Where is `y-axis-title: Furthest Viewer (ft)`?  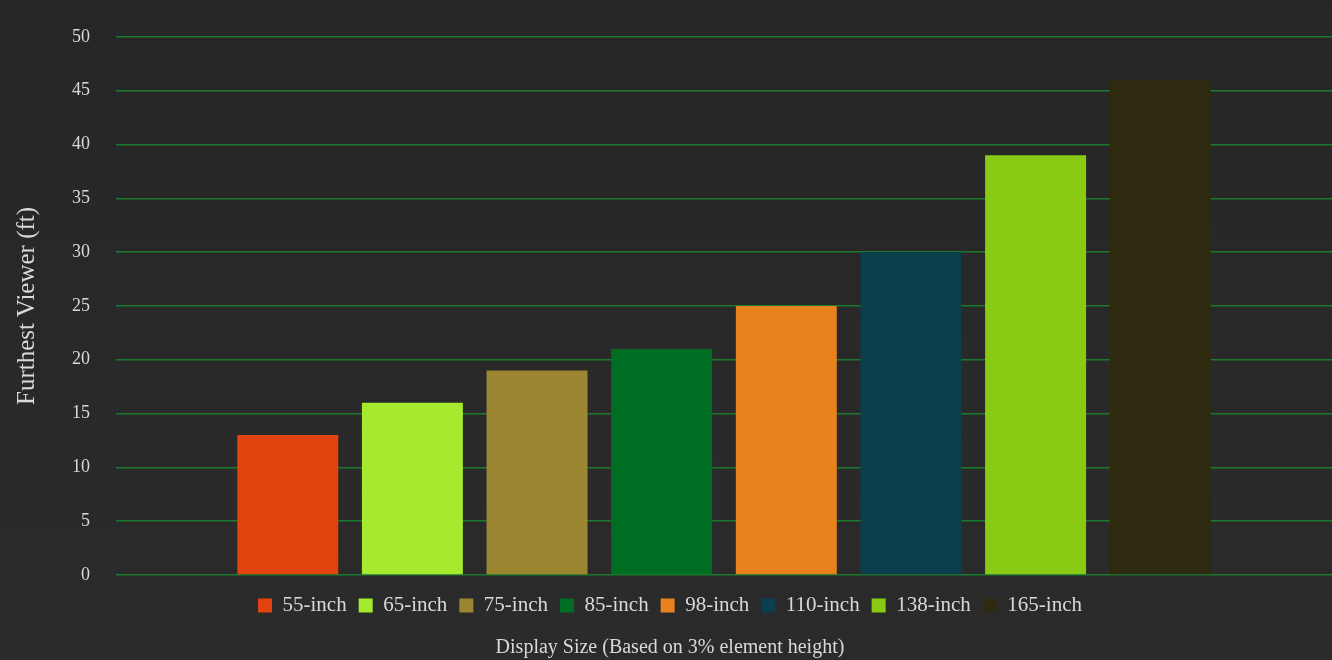
y-axis-title: Furthest Viewer (ft) is located at coordinates (25, 305).